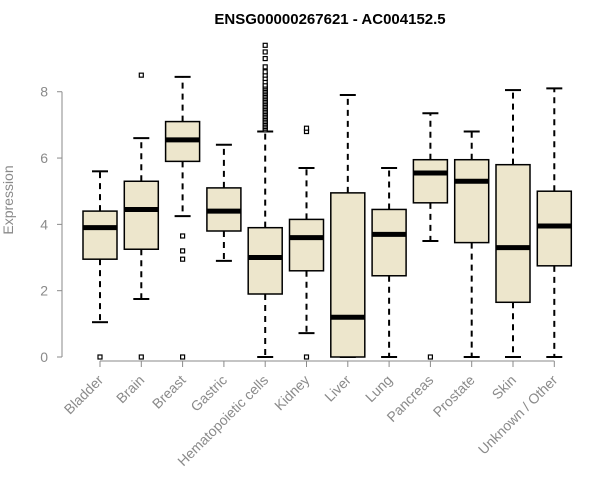  Describe the element at coordinates (378, 388) in the screenshot. I see `x-tick-label: Lung` at that location.